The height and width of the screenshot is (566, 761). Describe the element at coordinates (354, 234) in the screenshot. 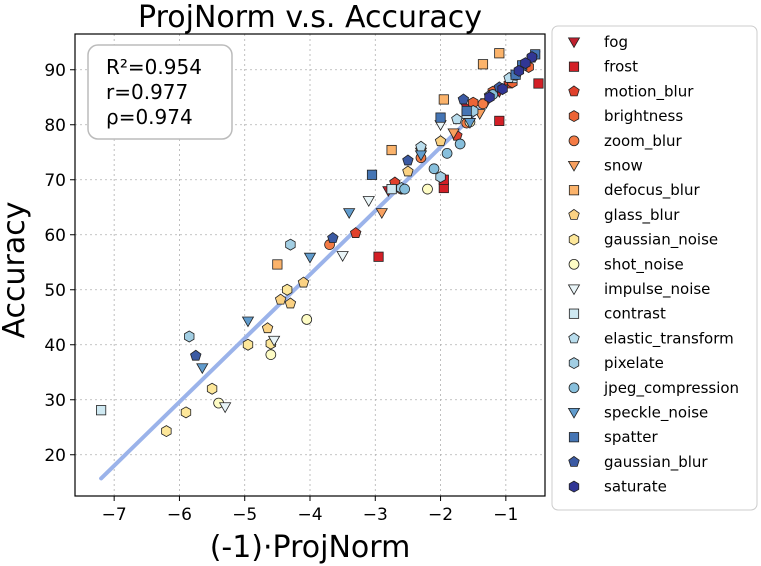

I see `series-glass-blur` at that location.